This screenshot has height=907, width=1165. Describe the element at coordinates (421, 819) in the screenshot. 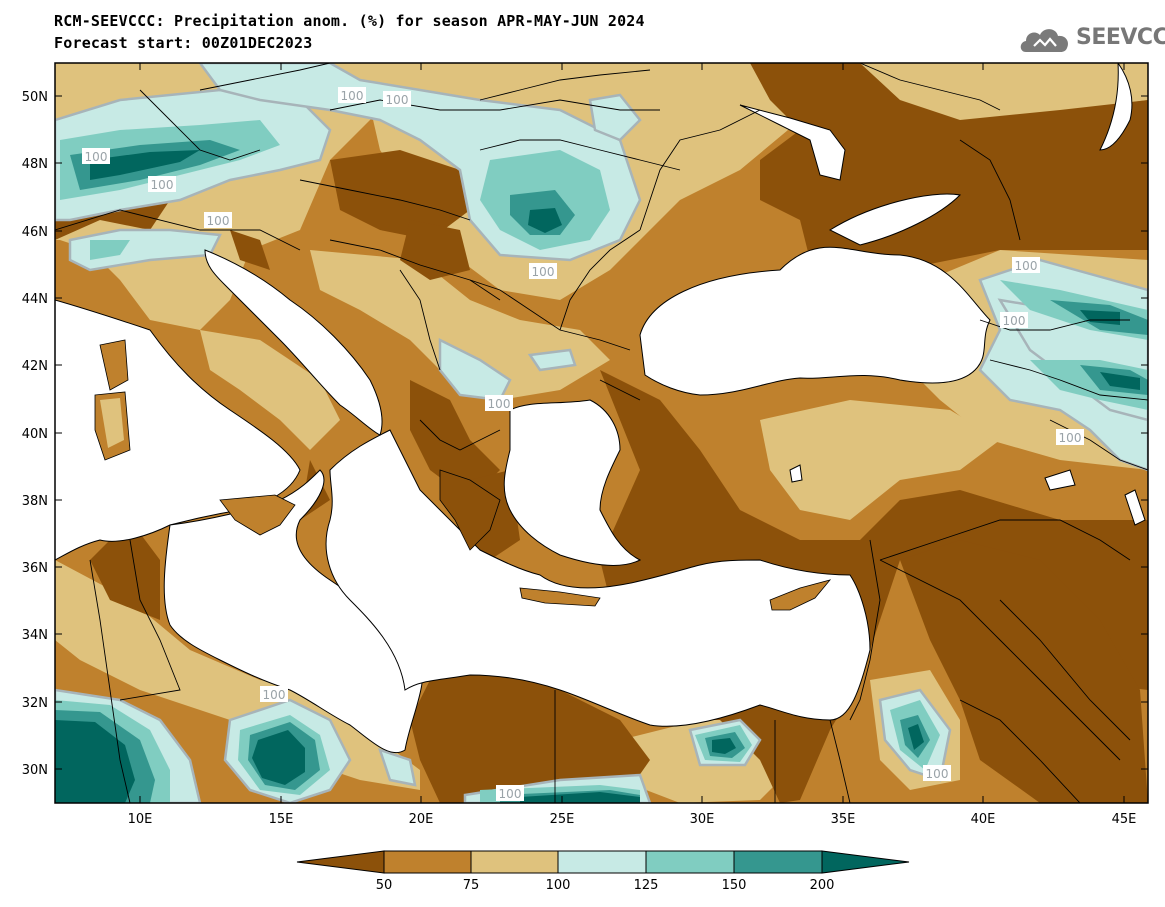

I see `lon-label: 20E` at that location.